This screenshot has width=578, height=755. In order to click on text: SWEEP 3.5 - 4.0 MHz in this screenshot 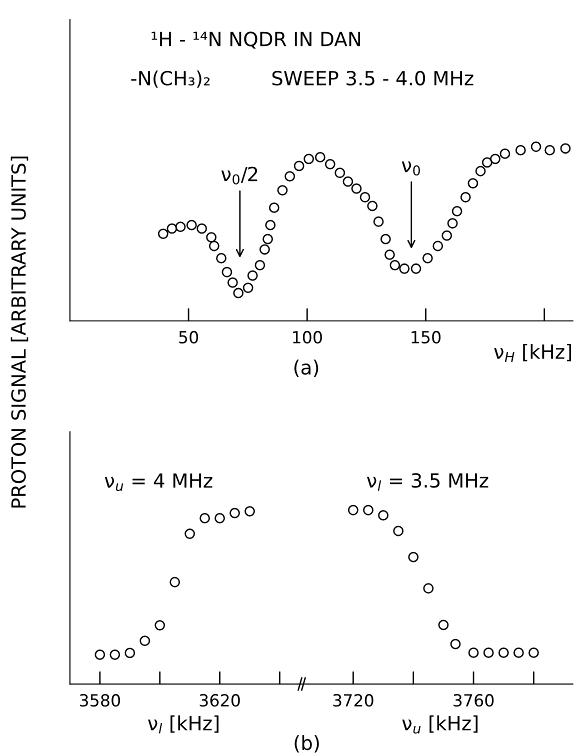, I will do `click(373, 78)`.